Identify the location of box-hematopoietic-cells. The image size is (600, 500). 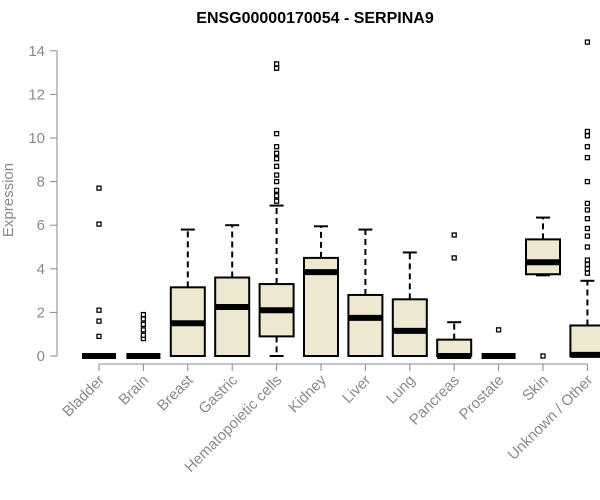
(276, 209).